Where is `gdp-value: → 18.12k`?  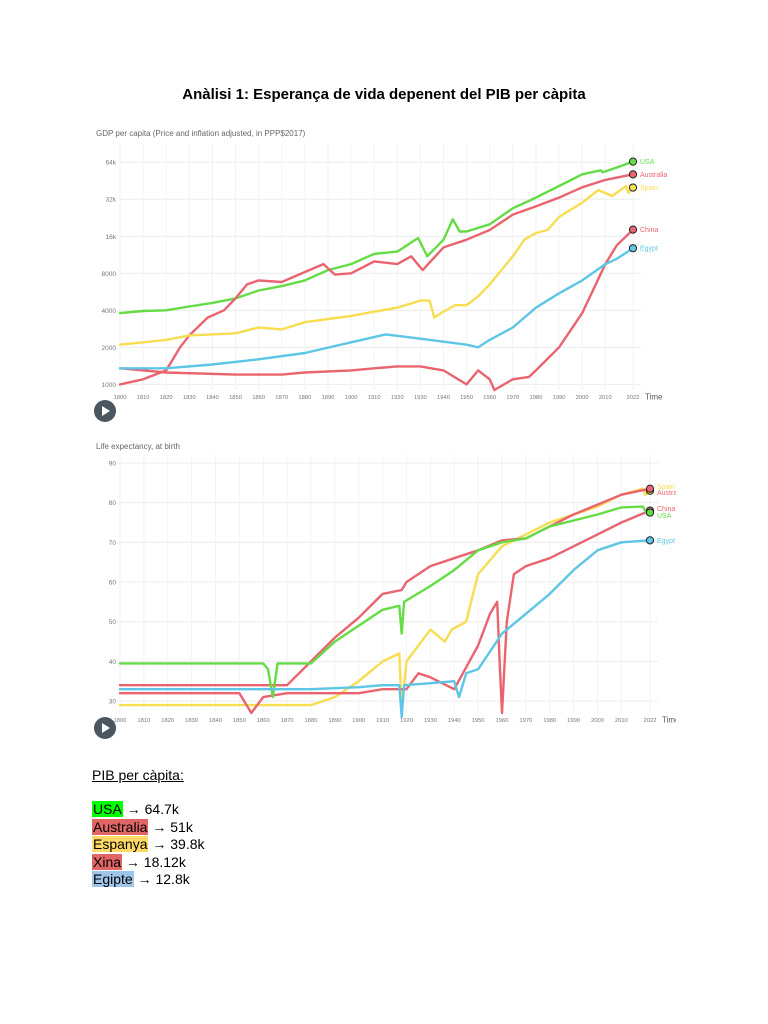
gdp-value: → 18.12k is located at coordinates (154, 861).